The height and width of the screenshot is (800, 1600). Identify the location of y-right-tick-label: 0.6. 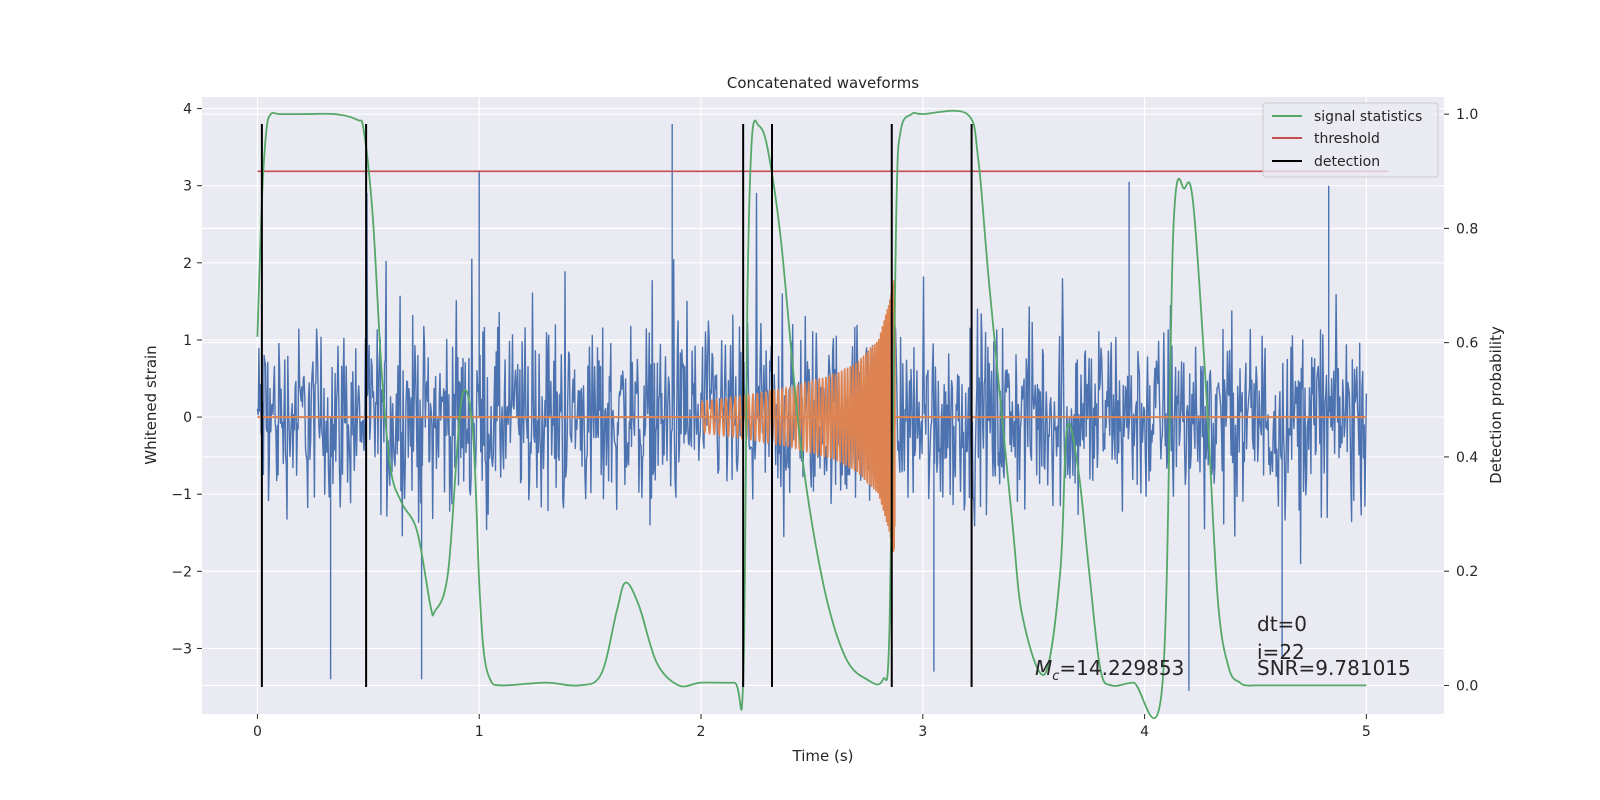
(1467, 344).